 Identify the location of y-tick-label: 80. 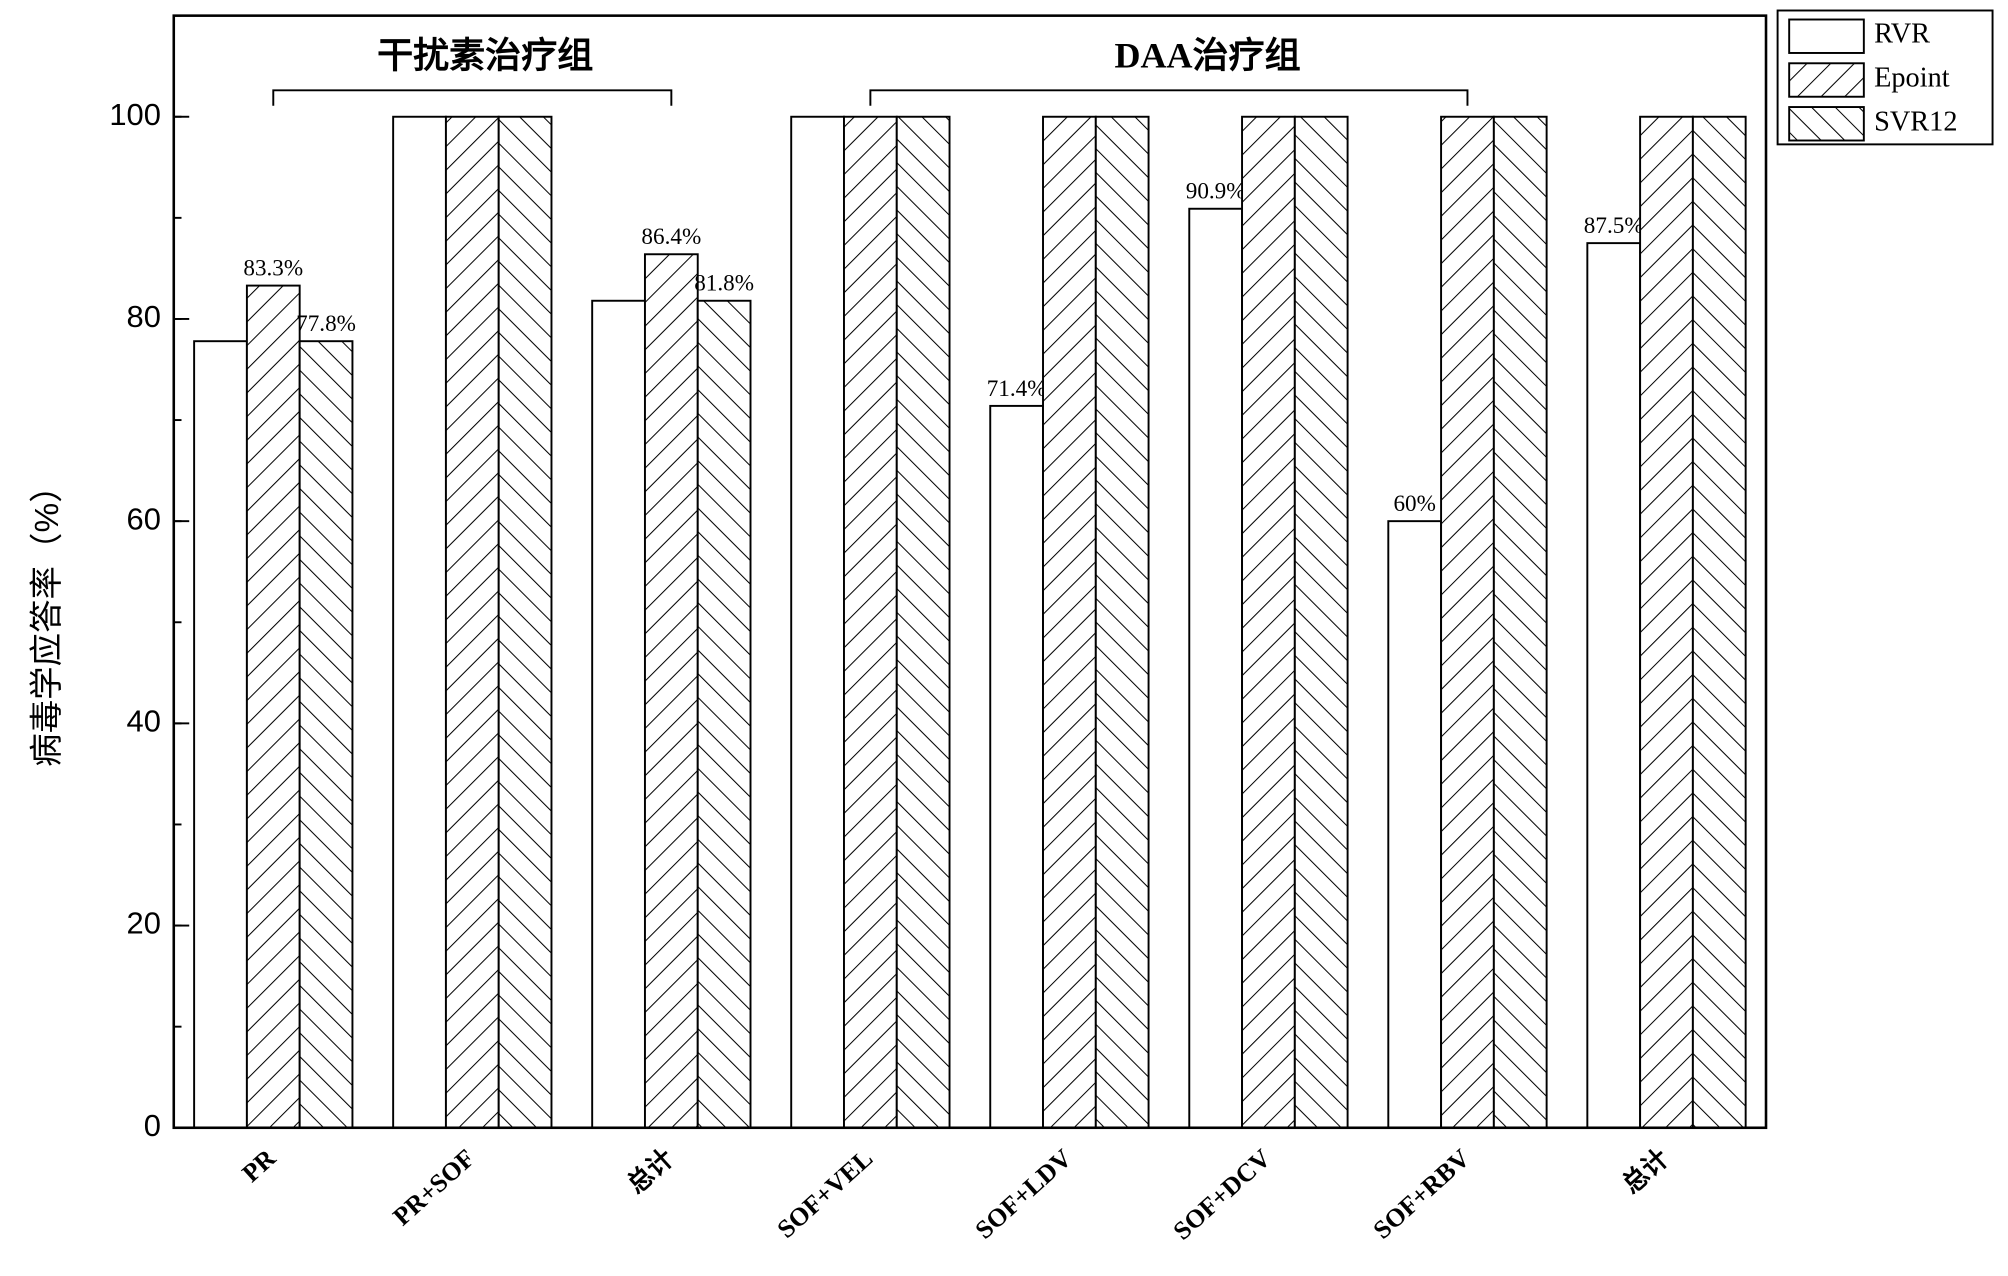
(144, 316).